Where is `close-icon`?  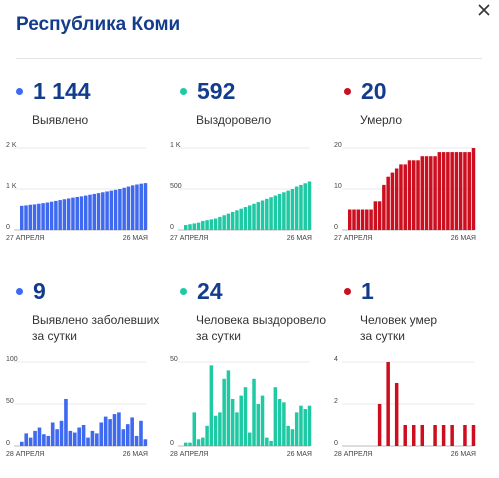 close-icon is located at coordinates (484, 10).